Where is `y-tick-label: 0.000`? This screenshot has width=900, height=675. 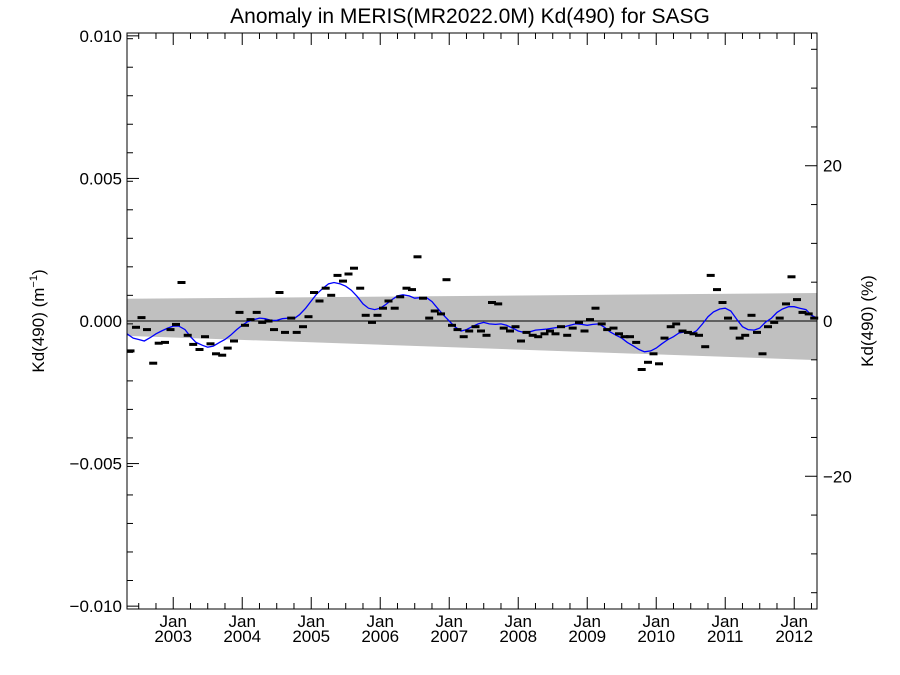 y-tick-label: 0.000 is located at coordinates (100, 321).